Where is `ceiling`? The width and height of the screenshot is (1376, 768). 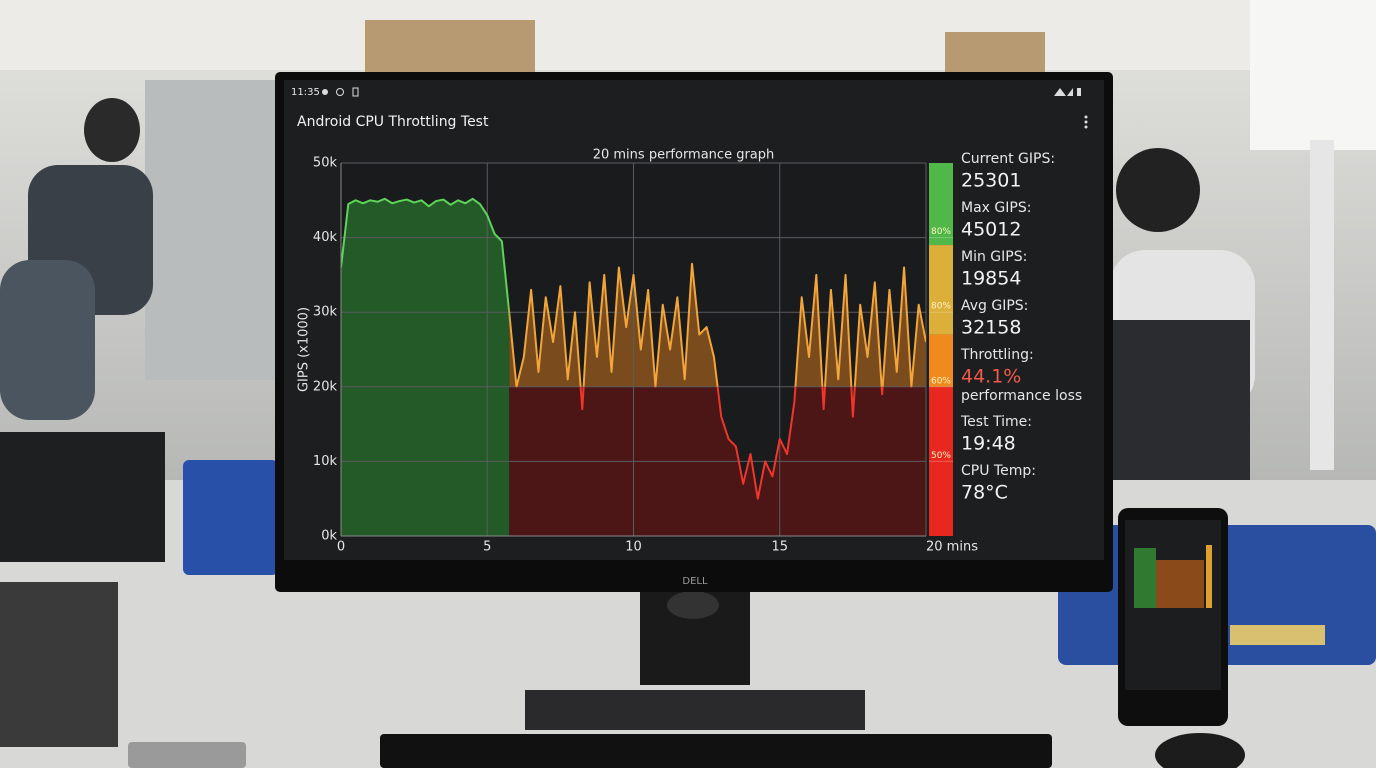
ceiling is located at coordinates (688, 35).